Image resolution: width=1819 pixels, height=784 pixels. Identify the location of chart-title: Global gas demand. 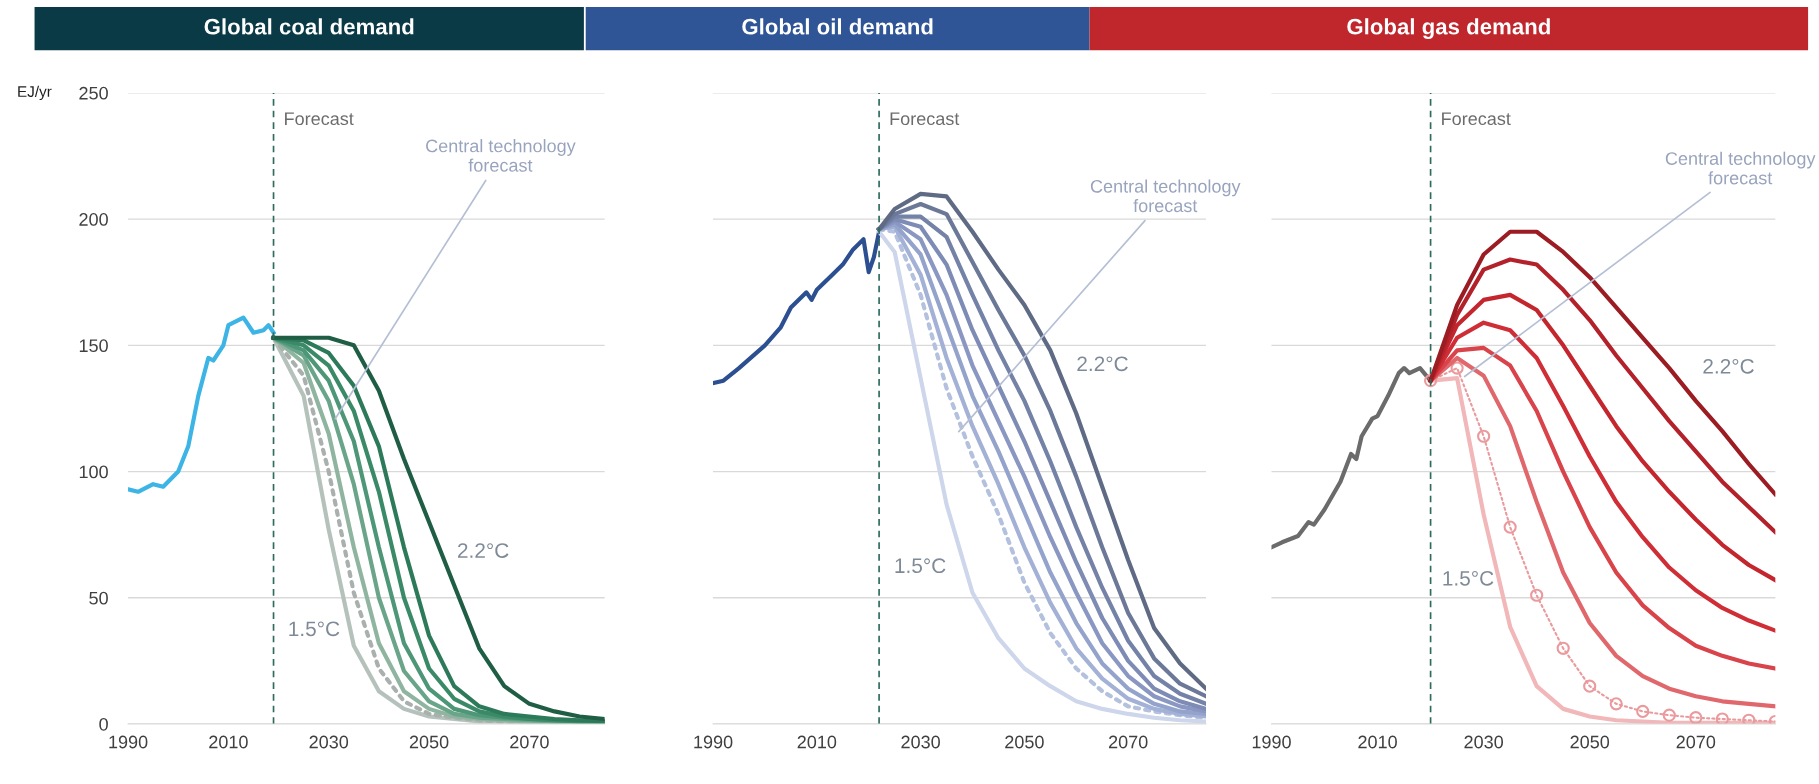
(1448, 29).